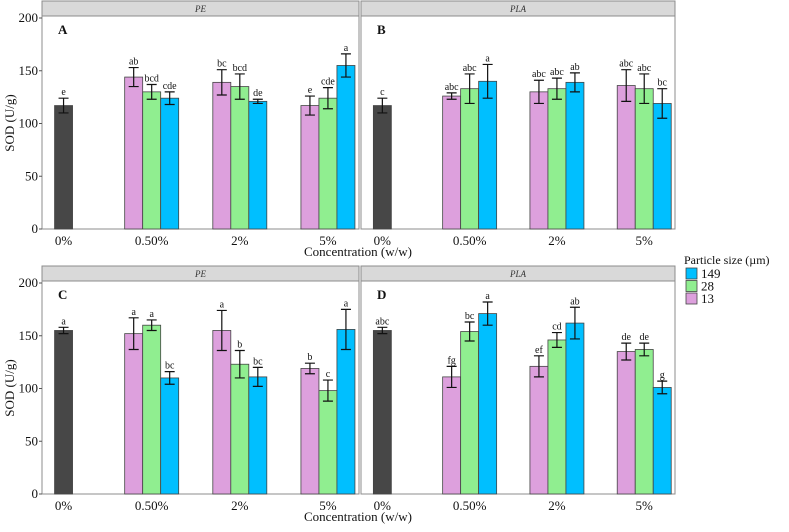  What do you see at coordinates (240, 68) in the screenshot?
I see `significance-letter: bcd` at bounding box center [240, 68].